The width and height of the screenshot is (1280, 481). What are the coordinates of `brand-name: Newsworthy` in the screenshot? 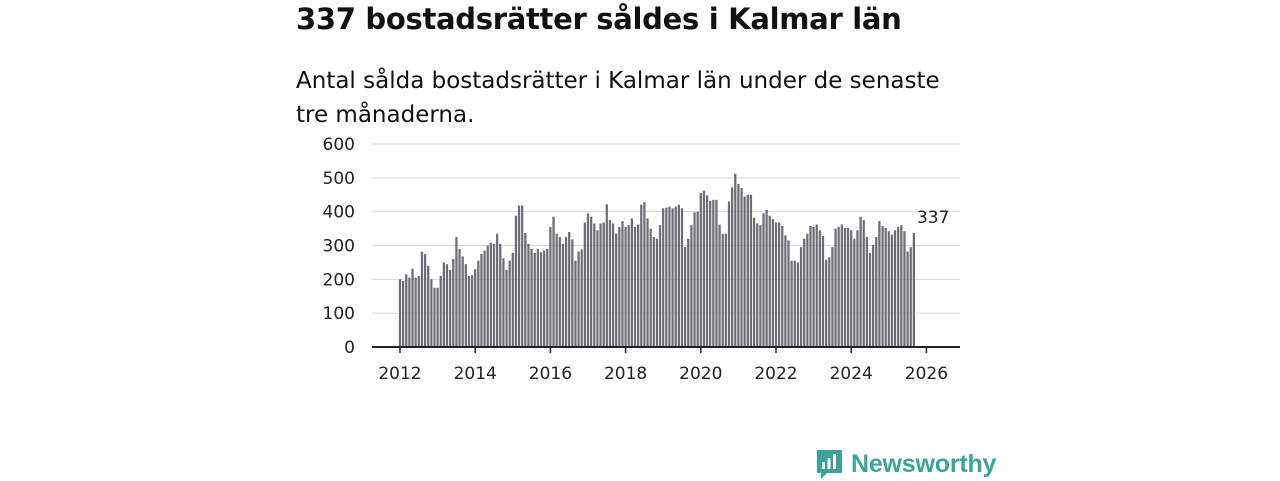 It's located at (924, 463).